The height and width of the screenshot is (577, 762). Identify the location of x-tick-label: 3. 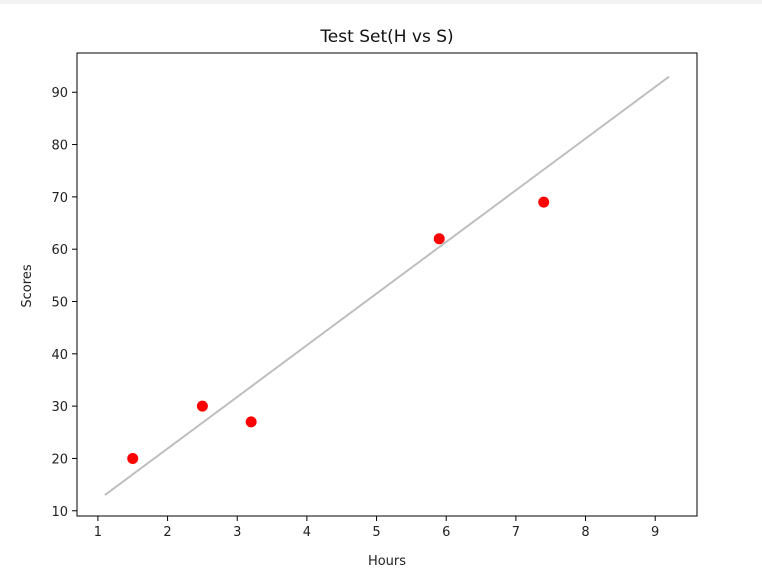
(237, 532).